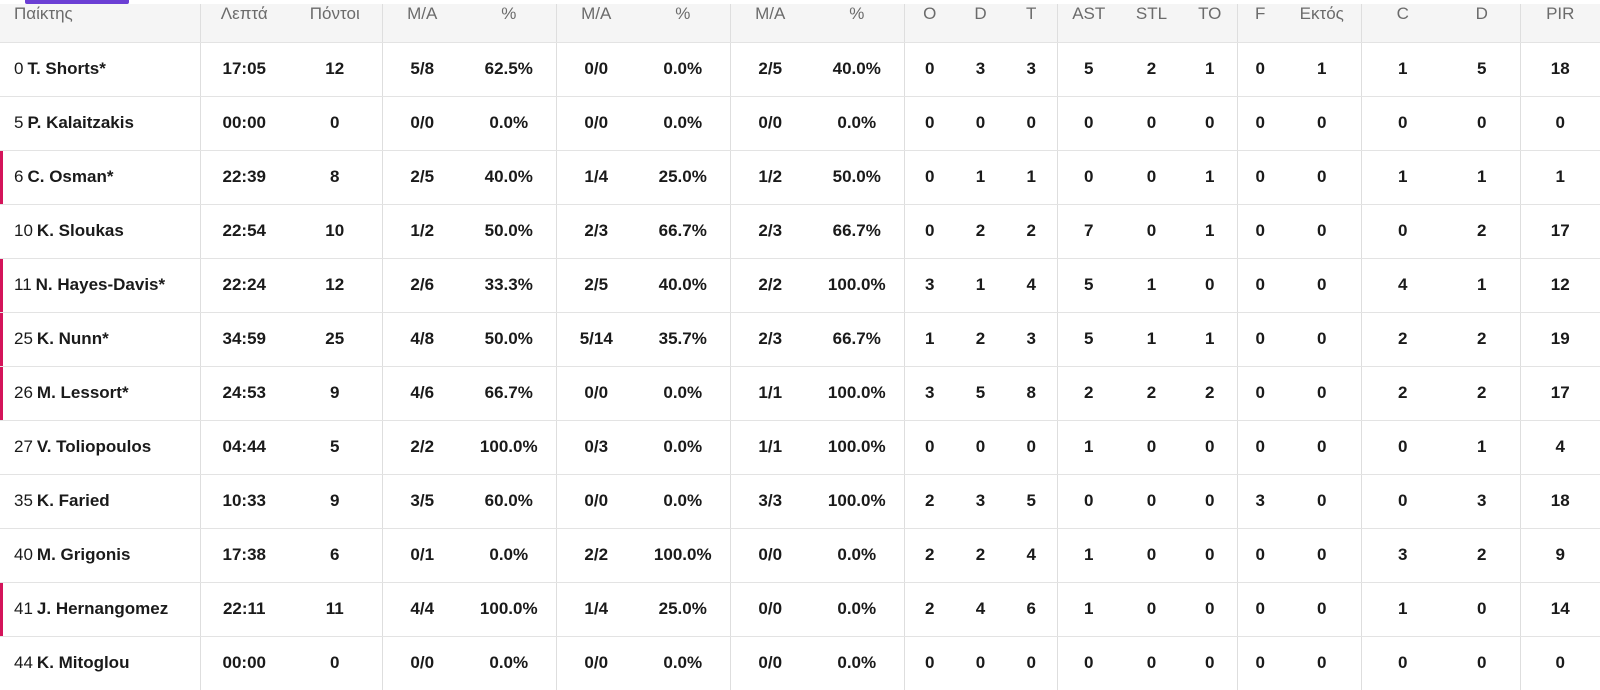  Describe the element at coordinates (23, 392) in the screenshot. I see `player-number: 26` at that location.